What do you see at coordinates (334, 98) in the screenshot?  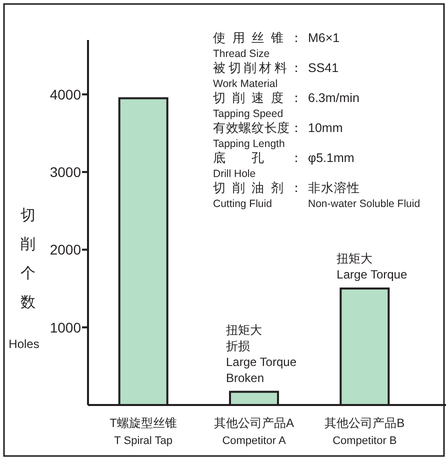 I see `annotation: 6.3m/min` at bounding box center [334, 98].